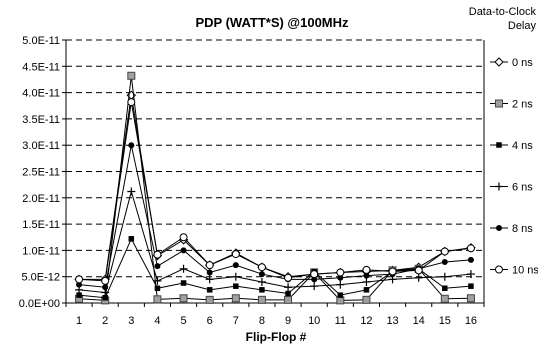 This screenshot has height=347, width=538. I want to click on legend-label: 8 ns, so click(522, 229).